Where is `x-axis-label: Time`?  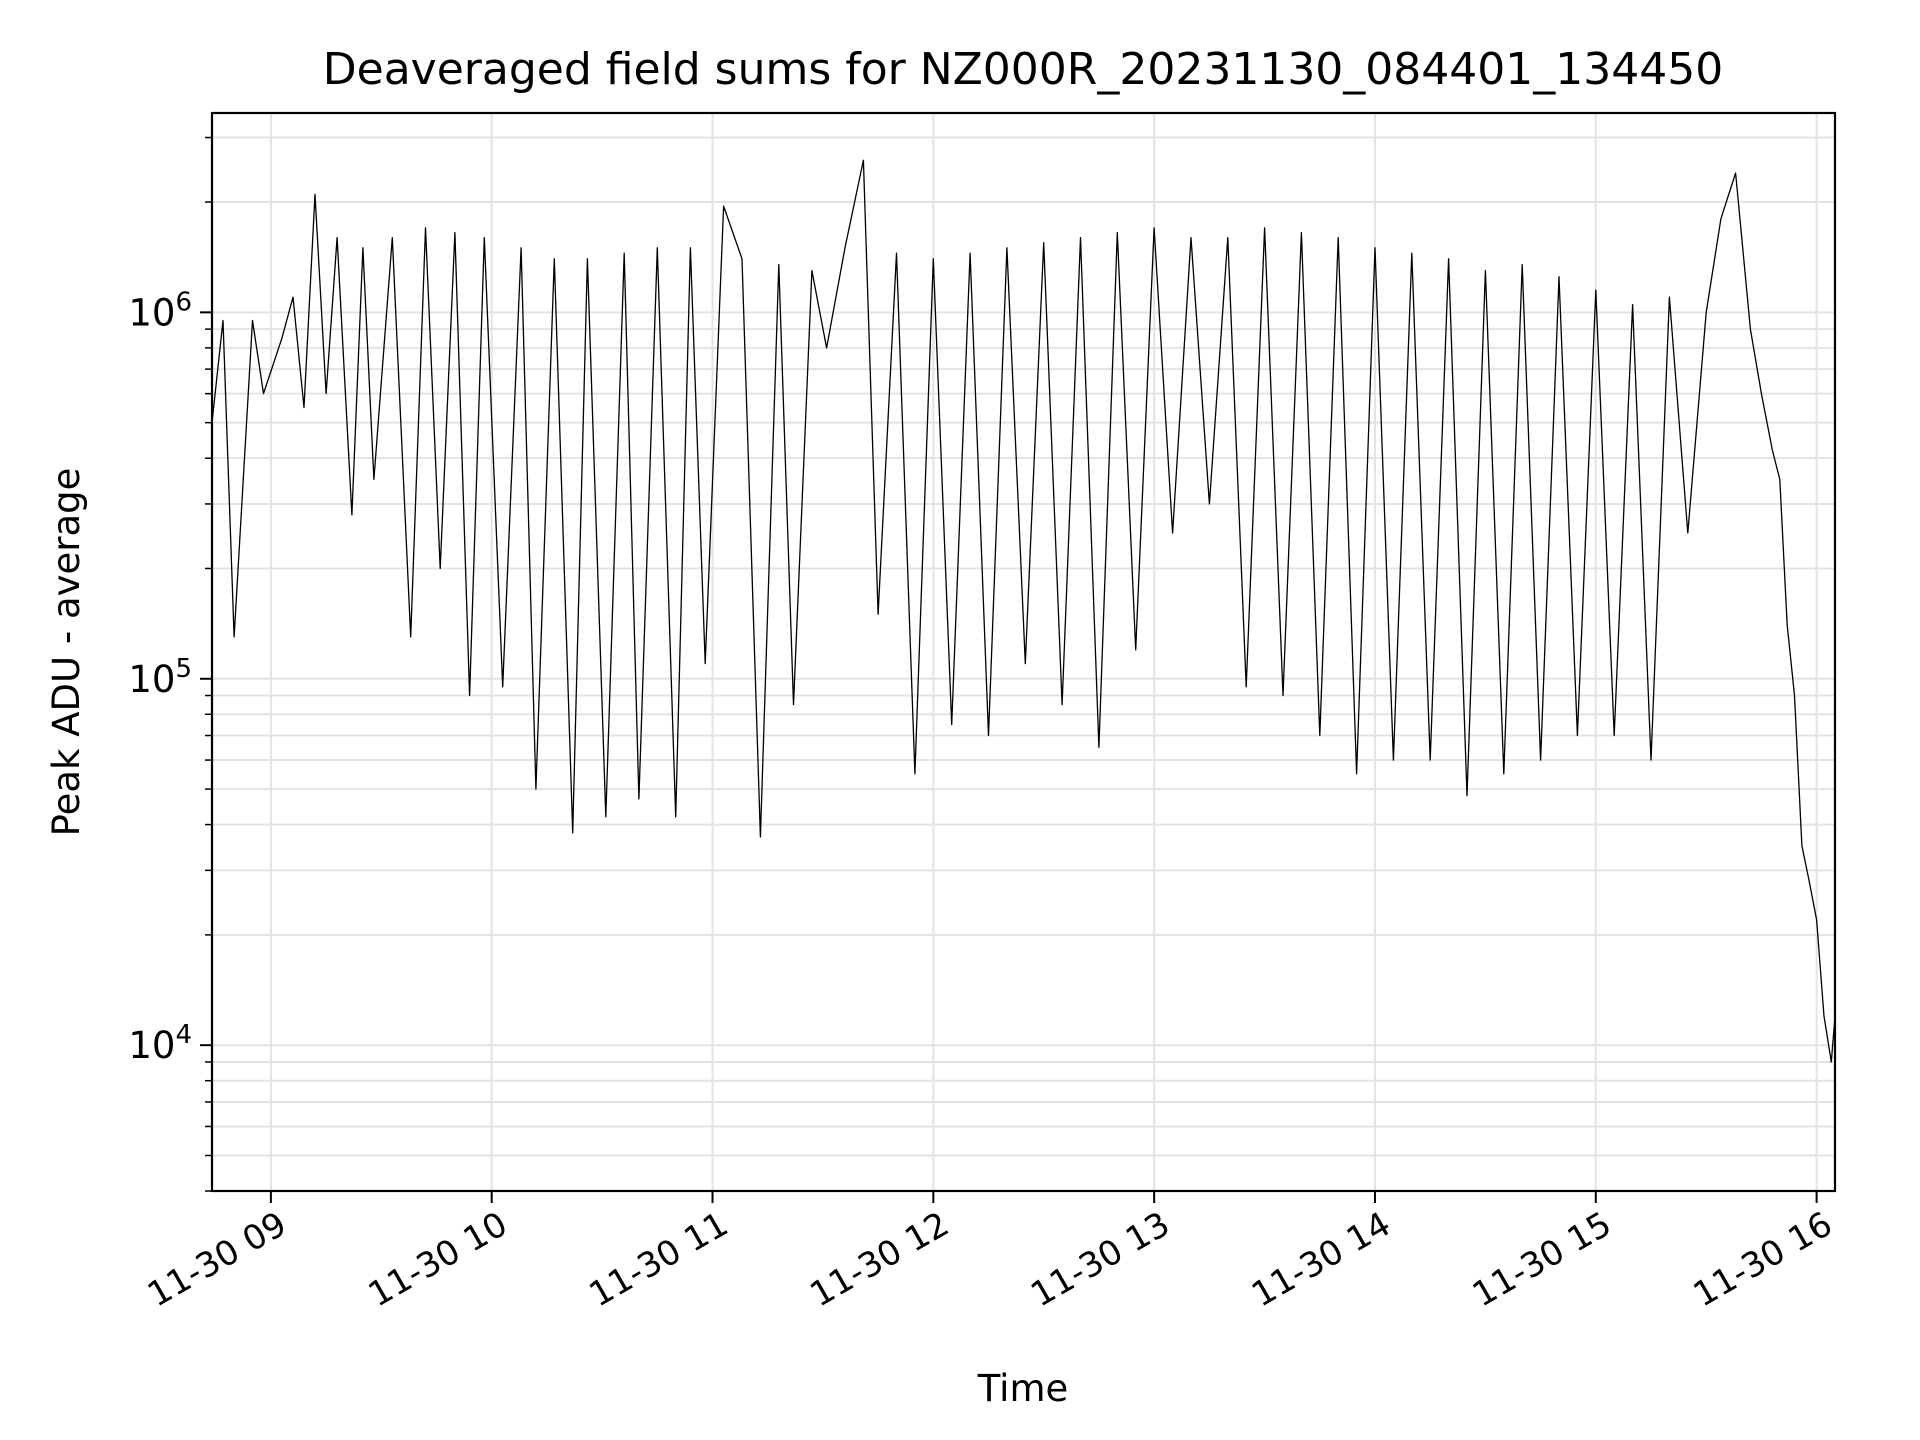
x-axis-label: Time is located at coordinates (1023, 1388).